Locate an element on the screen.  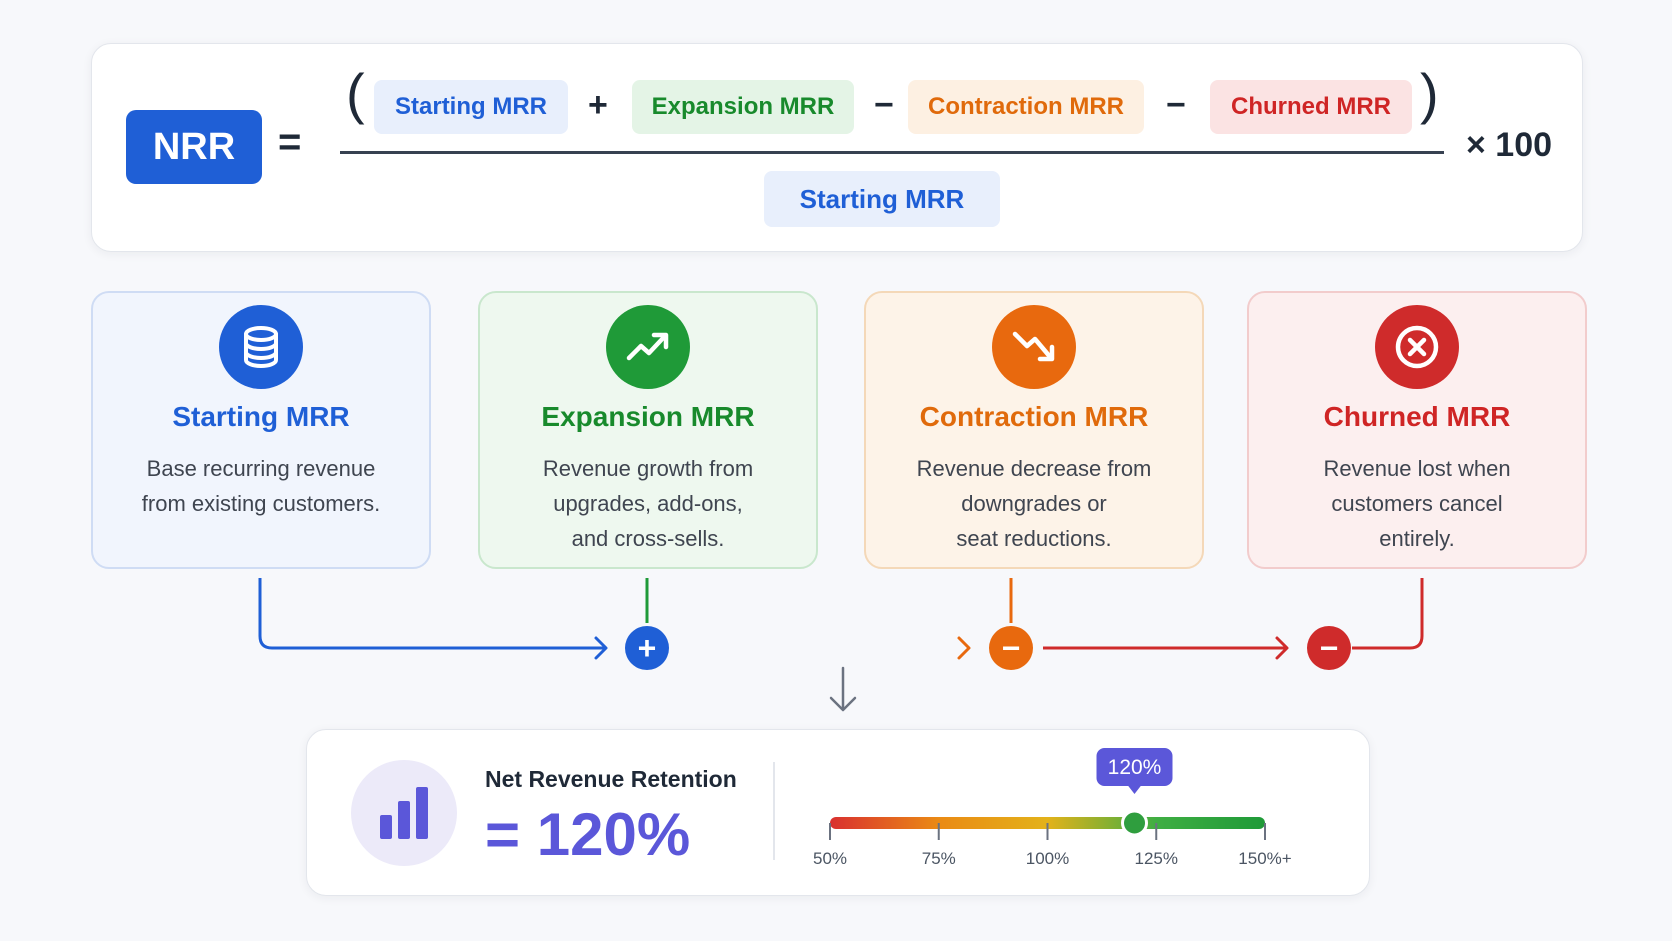
description-line: downgrades or is located at coordinates (1034, 503).